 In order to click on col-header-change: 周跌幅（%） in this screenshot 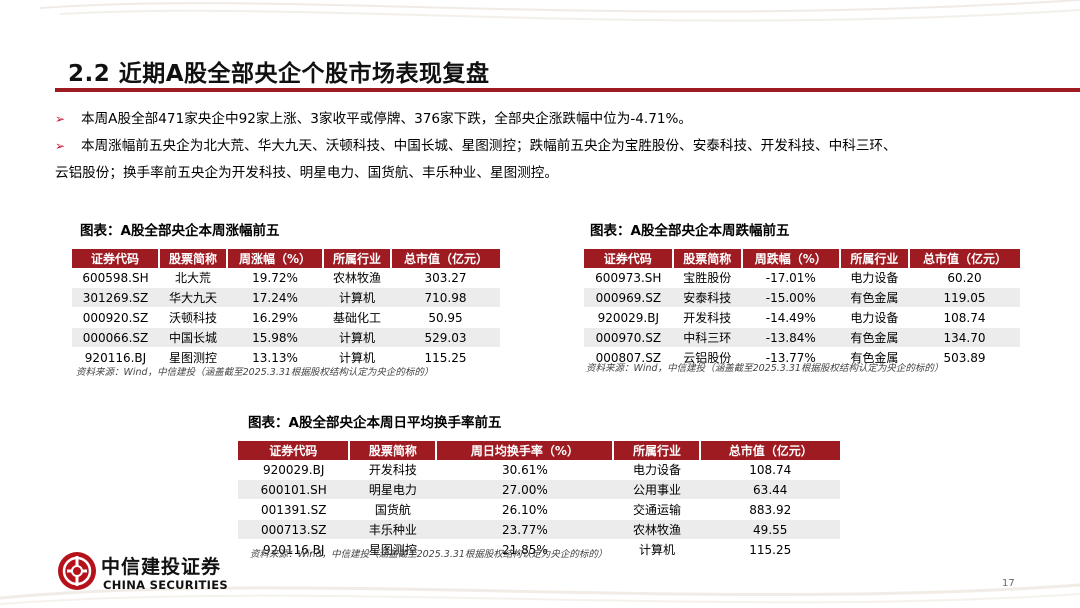, I will do `click(791, 258)`.